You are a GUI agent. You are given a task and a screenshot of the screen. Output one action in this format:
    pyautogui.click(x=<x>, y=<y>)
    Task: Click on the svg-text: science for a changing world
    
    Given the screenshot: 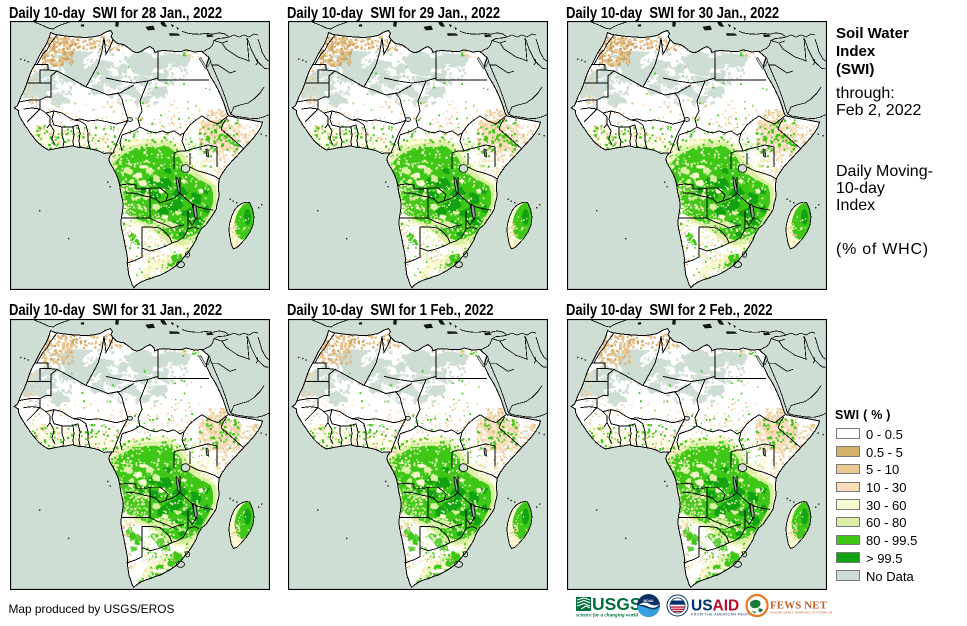 What is the action you would take?
    pyautogui.click(x=607, y=616)
    